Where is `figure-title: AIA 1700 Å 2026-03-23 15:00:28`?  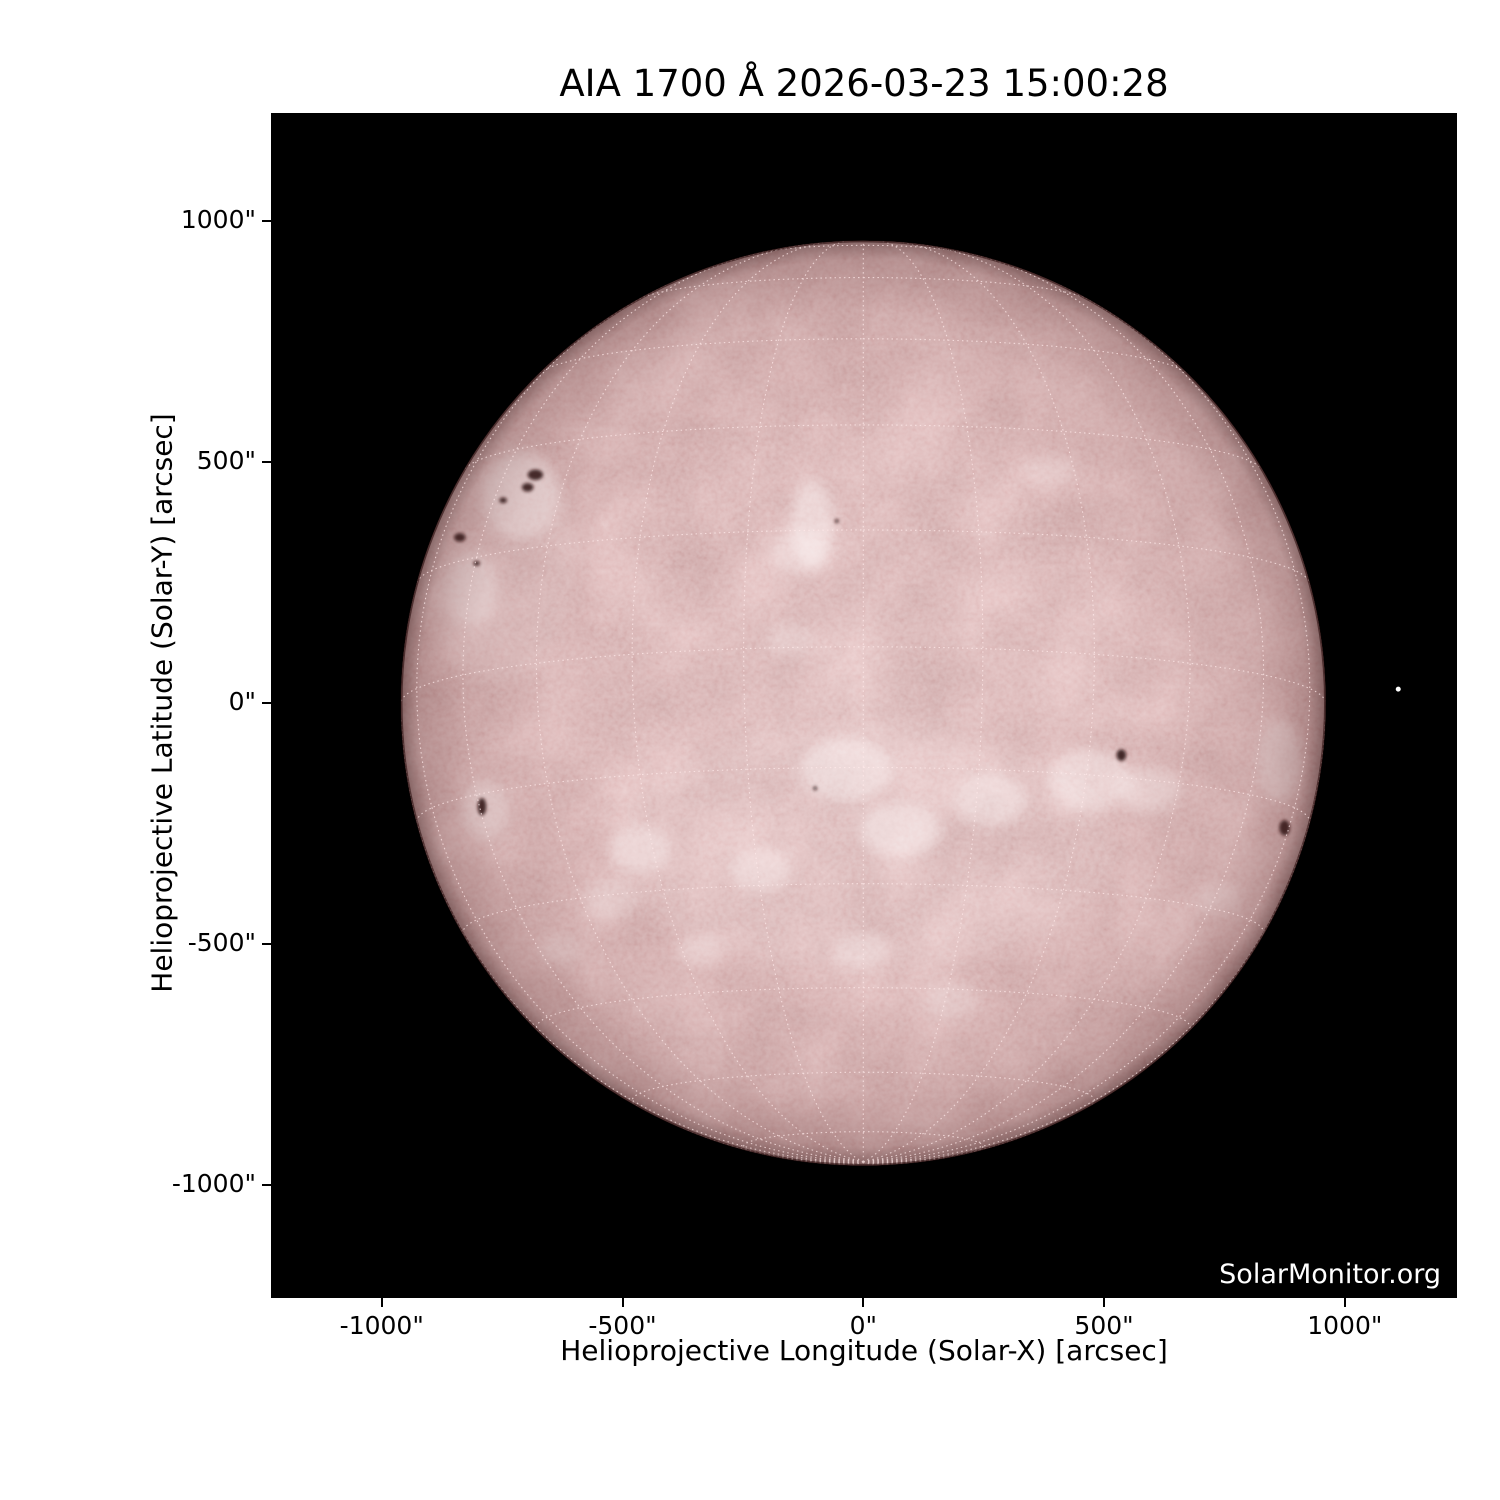
figure-title: AIA 1700 Å 2026-03-23 15:00:28 is located at coordinates (864, 83).